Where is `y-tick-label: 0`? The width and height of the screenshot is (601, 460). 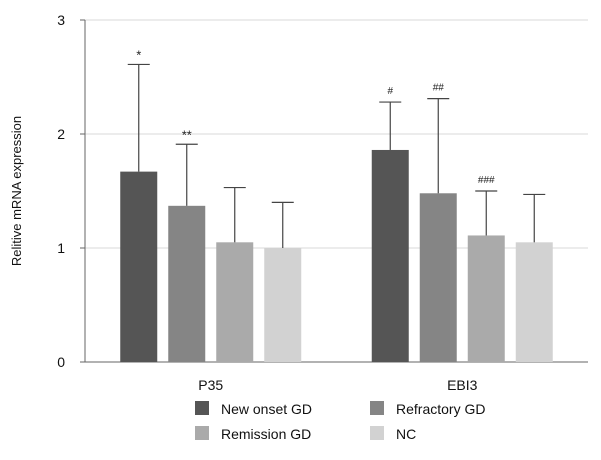
y-tick-label: 0 is located at coordinates (61, 362).